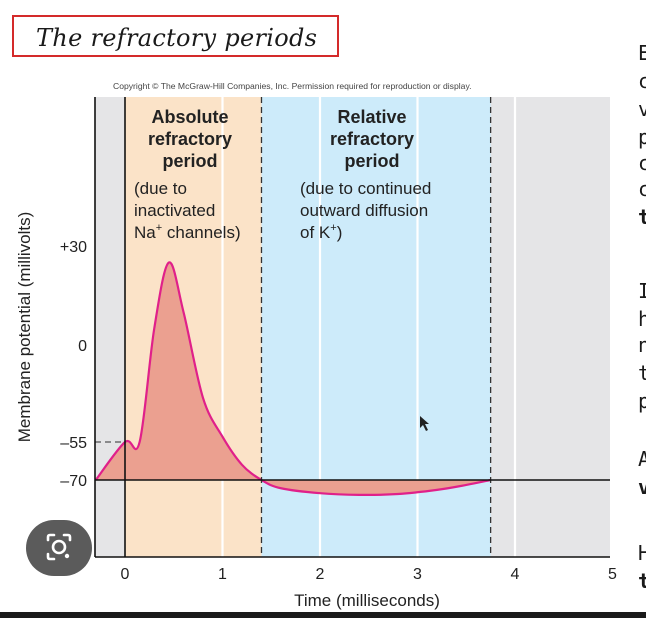 This screenshot has height=618, width=646. I want to click on side-text-fragment: n, so click(642, 345).